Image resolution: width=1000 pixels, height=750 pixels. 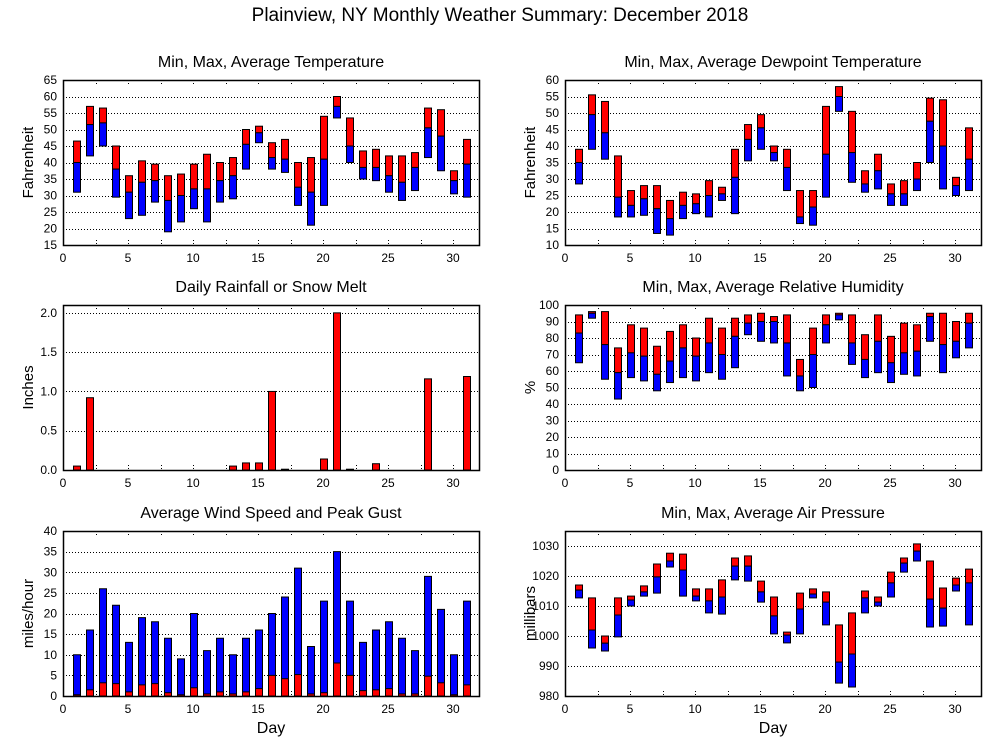 I want to click on x-tick-label: 5, so click(x=128, y=258).